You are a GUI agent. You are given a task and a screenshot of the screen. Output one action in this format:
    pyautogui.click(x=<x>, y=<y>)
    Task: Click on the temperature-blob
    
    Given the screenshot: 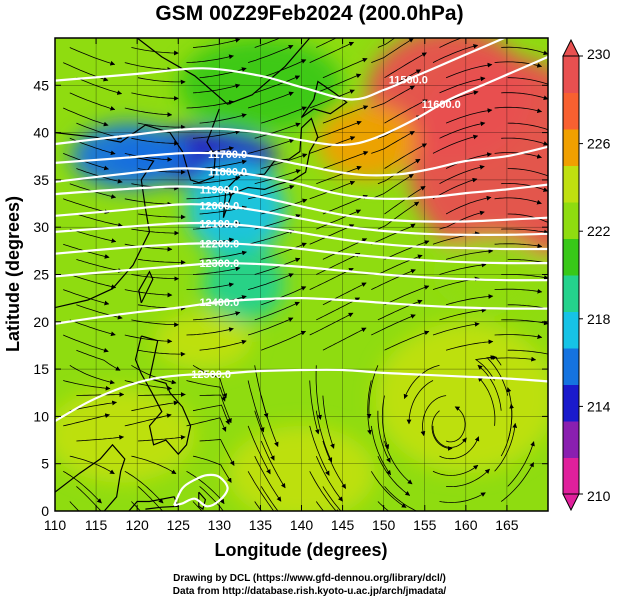 What is the action you would take?
    pyautogui.click(x=461, y=397)
    